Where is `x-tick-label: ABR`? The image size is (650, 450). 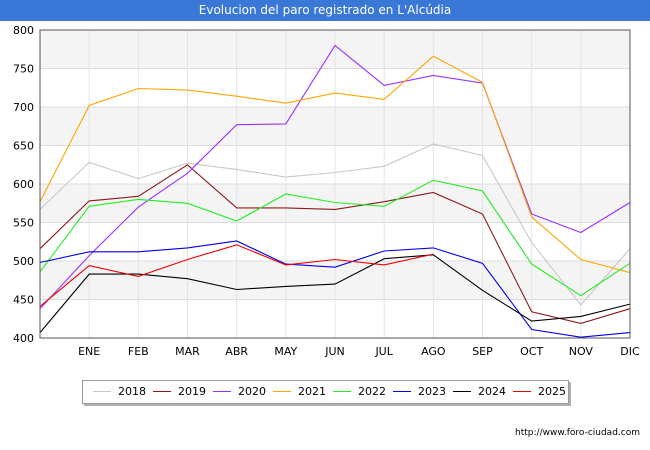
x-tick-label: ABR is located at coordinates (236, 351).